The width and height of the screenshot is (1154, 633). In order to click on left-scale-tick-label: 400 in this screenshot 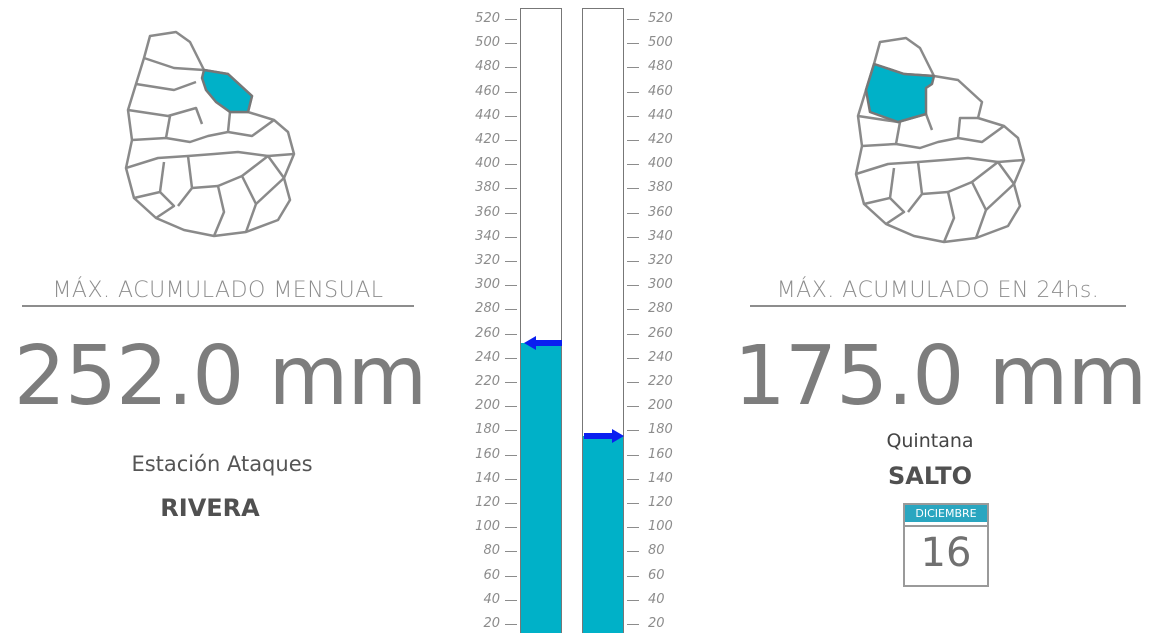, I will do `click(487, 164)`.